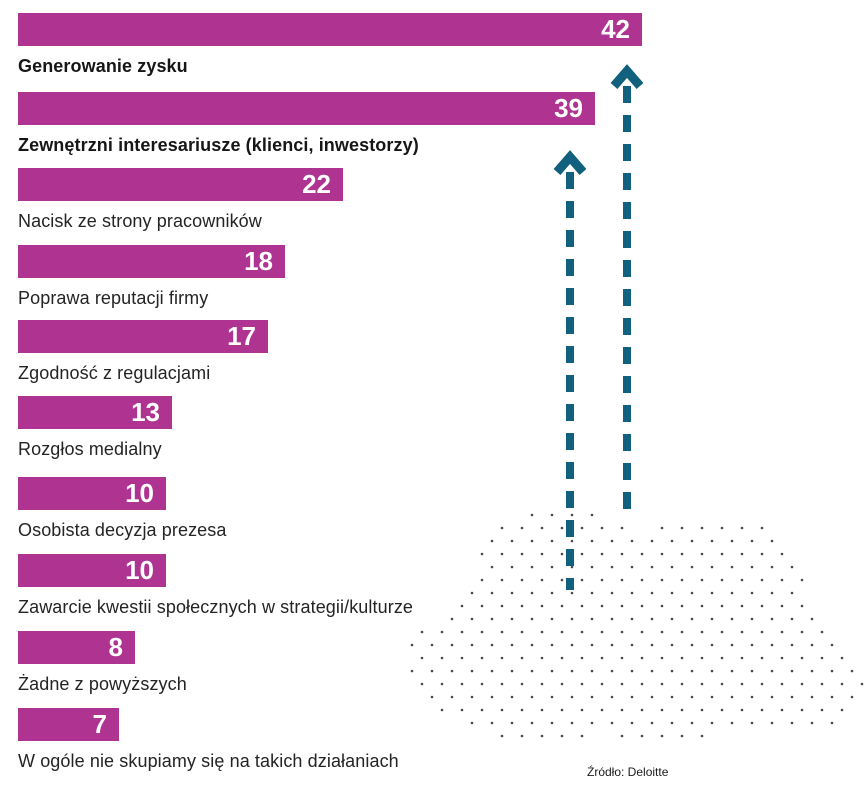 The height and width of the screenshot is (788, 868). I want to click on bar-label: Rozgłos medialny, so click(90, 449).